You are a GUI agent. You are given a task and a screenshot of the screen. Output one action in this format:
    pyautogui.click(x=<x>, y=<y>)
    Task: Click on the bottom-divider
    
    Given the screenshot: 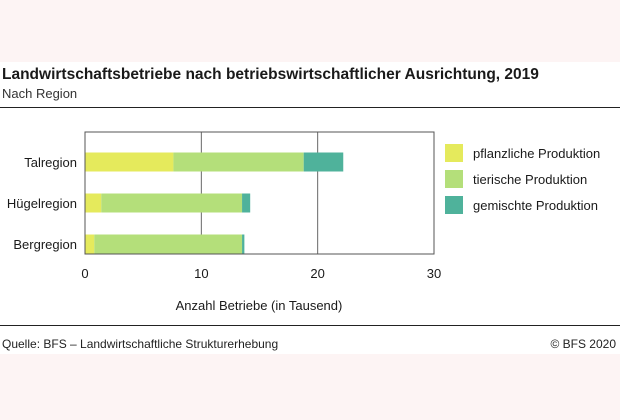 What is the action you would take?
    pyautogui.click(x=310, y=325)
    